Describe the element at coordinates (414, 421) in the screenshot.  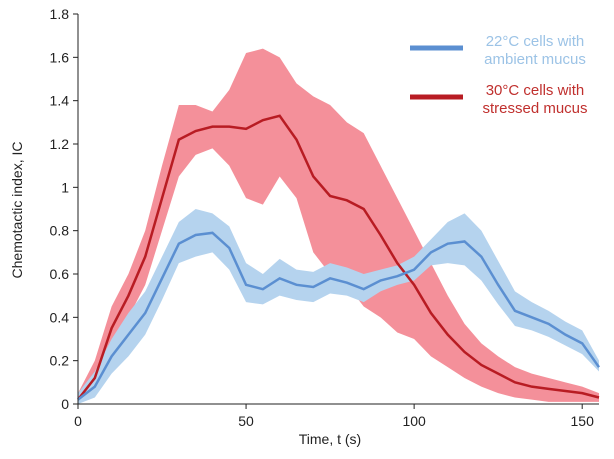
I see `x-tick-label: 100` at that location.